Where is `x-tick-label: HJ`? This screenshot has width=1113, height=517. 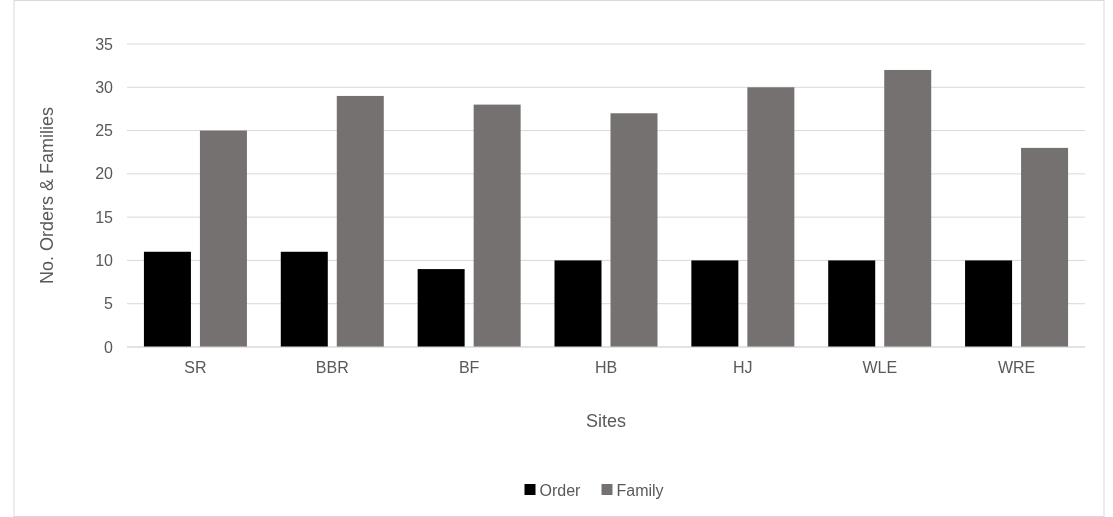
x-tick-label: HJ is located at coordinates (743, 367).